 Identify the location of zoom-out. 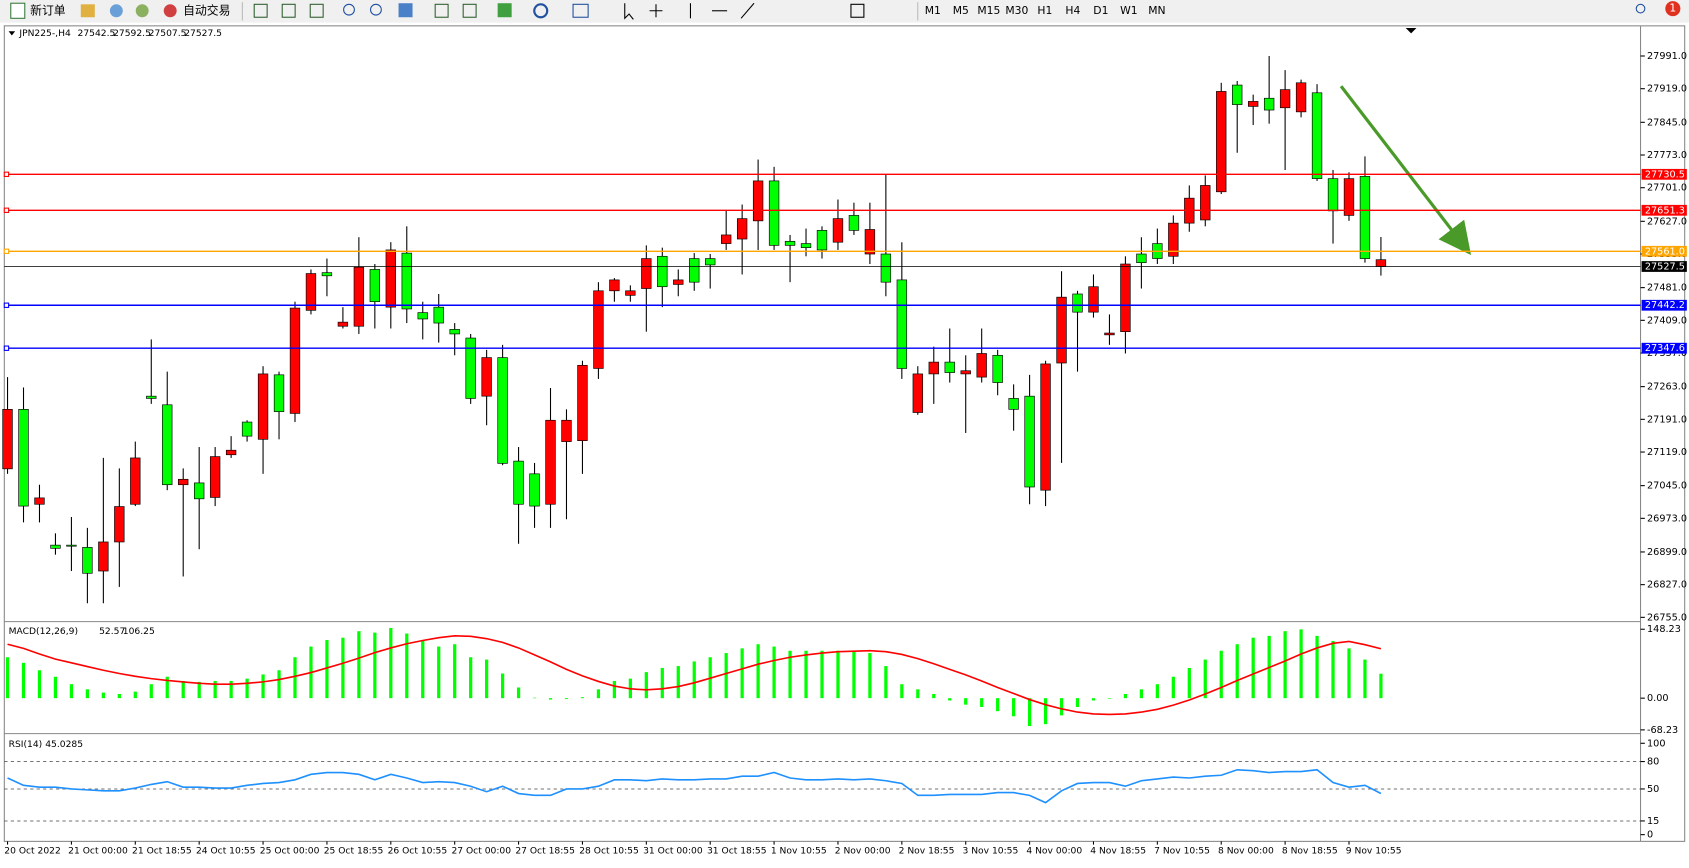
(376, 9).